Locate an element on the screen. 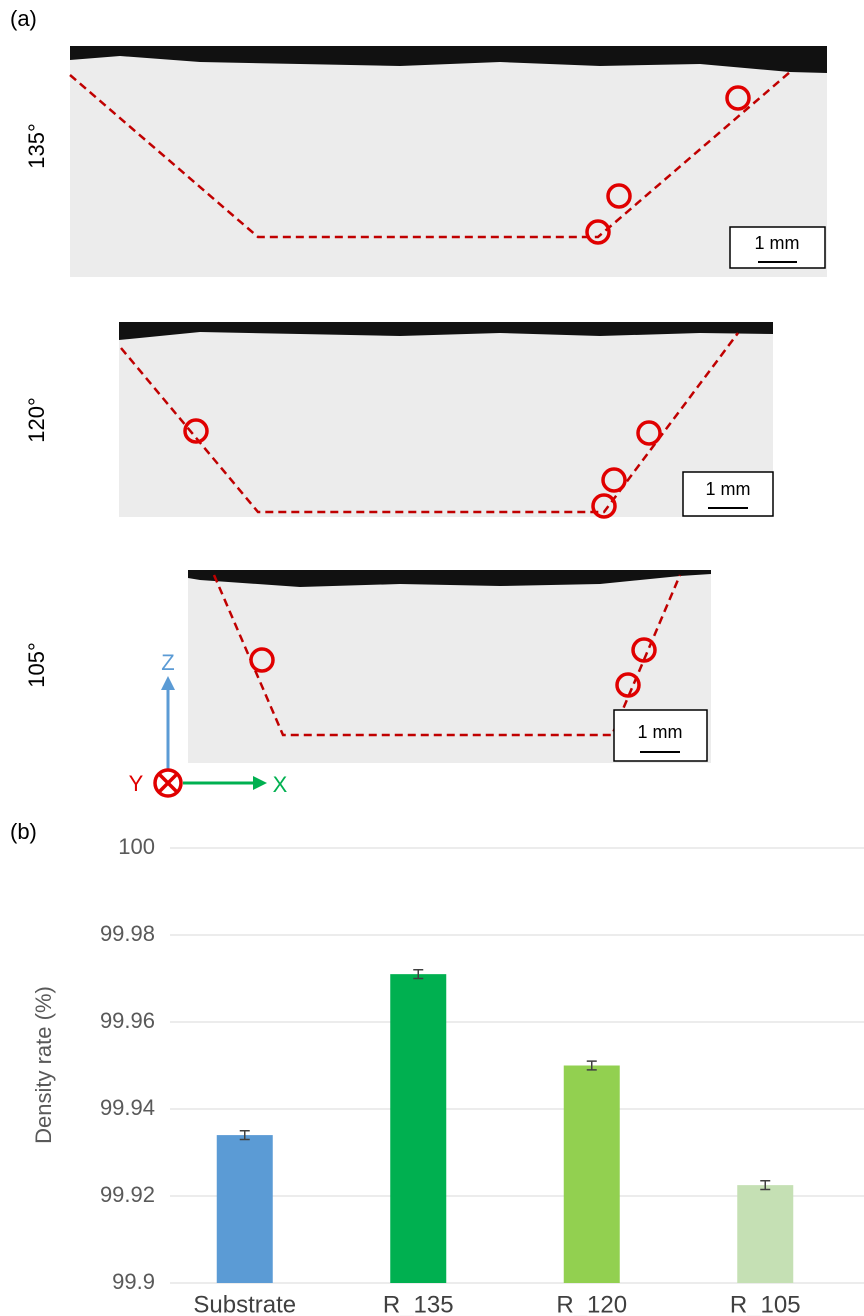 This screenshot has width=864, height=1316. y-tick-label: 100 is located at coordinates (136, 846).